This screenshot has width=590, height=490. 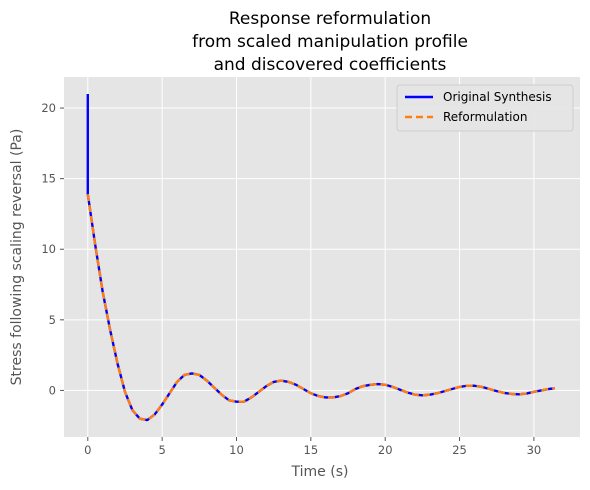 I want to click on legend-box, so click(x=485, y=108).